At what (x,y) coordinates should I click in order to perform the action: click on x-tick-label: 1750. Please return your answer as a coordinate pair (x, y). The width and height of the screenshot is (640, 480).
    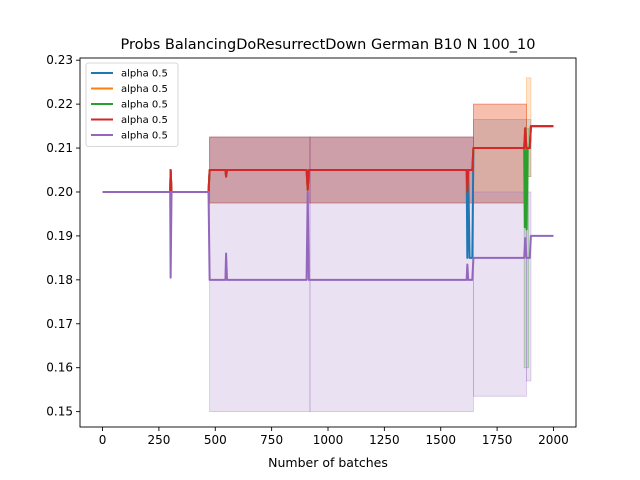
    Looking at the image, I should click on (497, 440).